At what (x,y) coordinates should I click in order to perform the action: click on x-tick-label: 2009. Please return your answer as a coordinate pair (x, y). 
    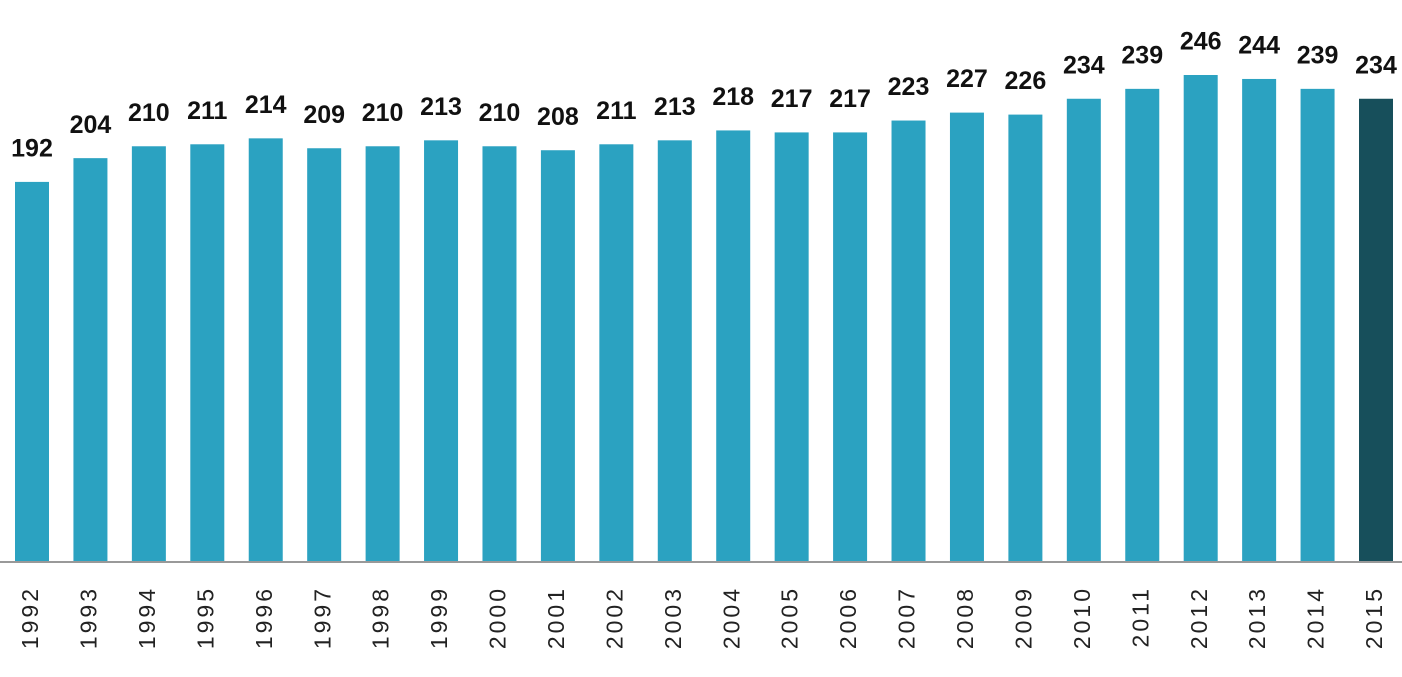
    Looking at the image, I should click on (1023, 617).